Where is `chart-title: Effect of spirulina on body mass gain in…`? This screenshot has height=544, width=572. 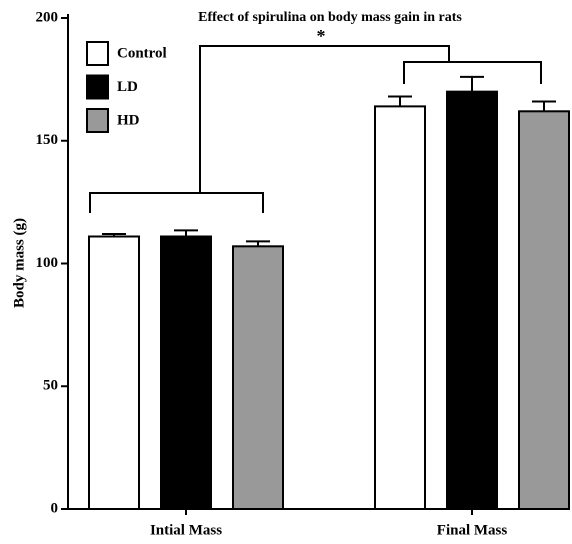
chart-title: Effect of spirulina on body mass gain in… is located at coordinates (330, 17).